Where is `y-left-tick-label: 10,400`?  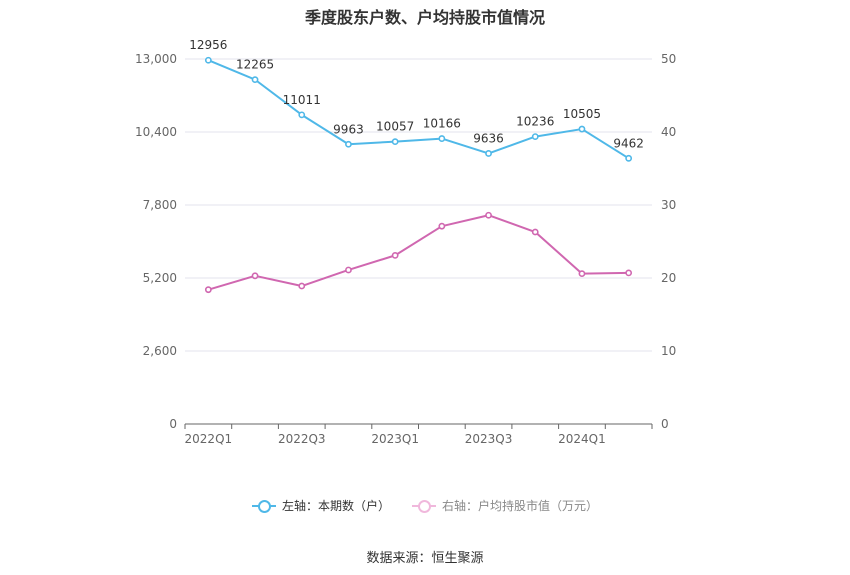 y-left-tick-label: 10,400 is located at coordinates (156, 132).